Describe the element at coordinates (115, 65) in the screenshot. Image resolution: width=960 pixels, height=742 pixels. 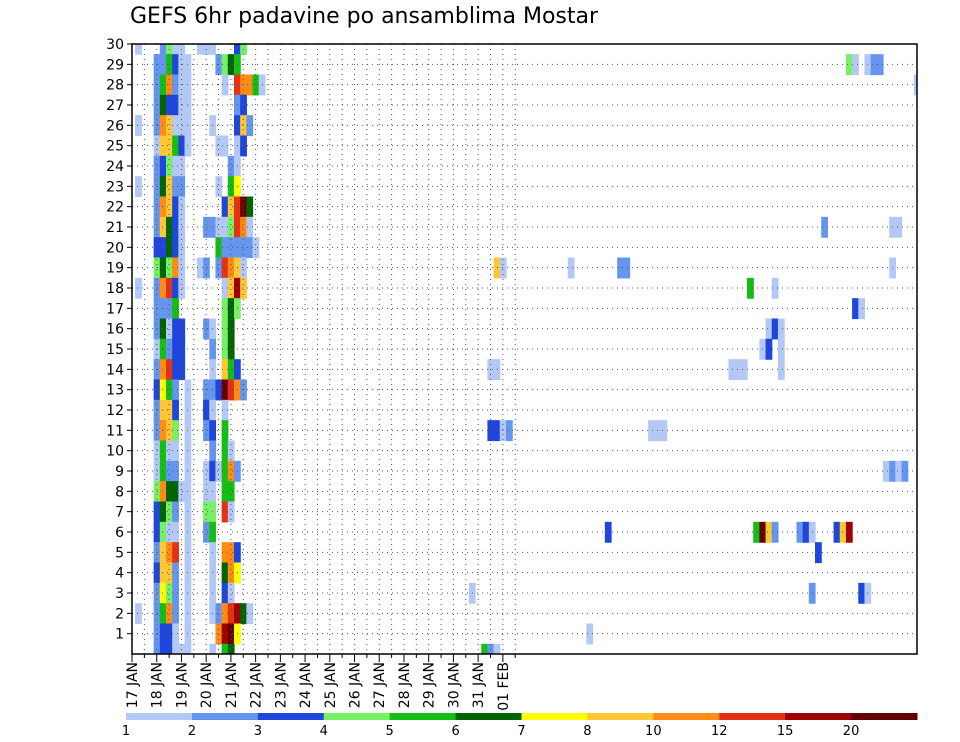
I see `y-tick-label: 29` at that location.